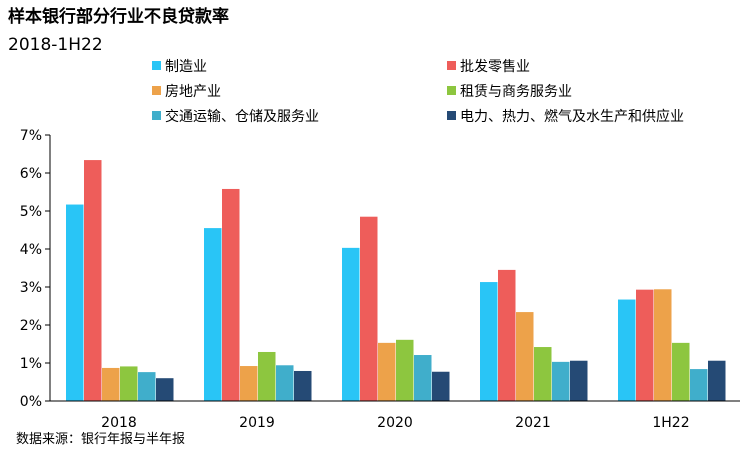 Image resolution: width=750 pixels, height=451 pixels. What do you see at coordinates (55, 45) in the screenshot?
I see `chart-subtitle: 2018-1H22` at bounding box center [55, 45].